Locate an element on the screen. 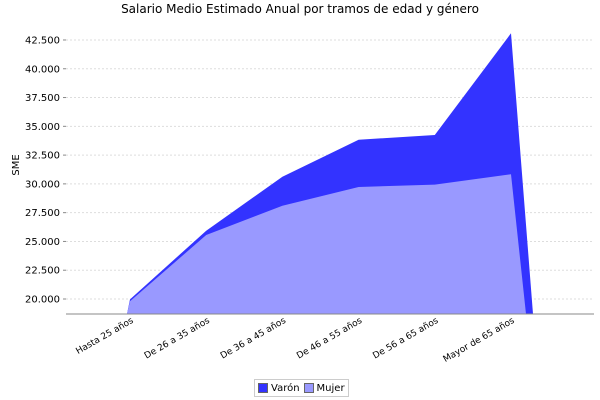 This screenshot has width=600, height=400. y-tick-label: 25.000 is located at coordinates (42, 242).